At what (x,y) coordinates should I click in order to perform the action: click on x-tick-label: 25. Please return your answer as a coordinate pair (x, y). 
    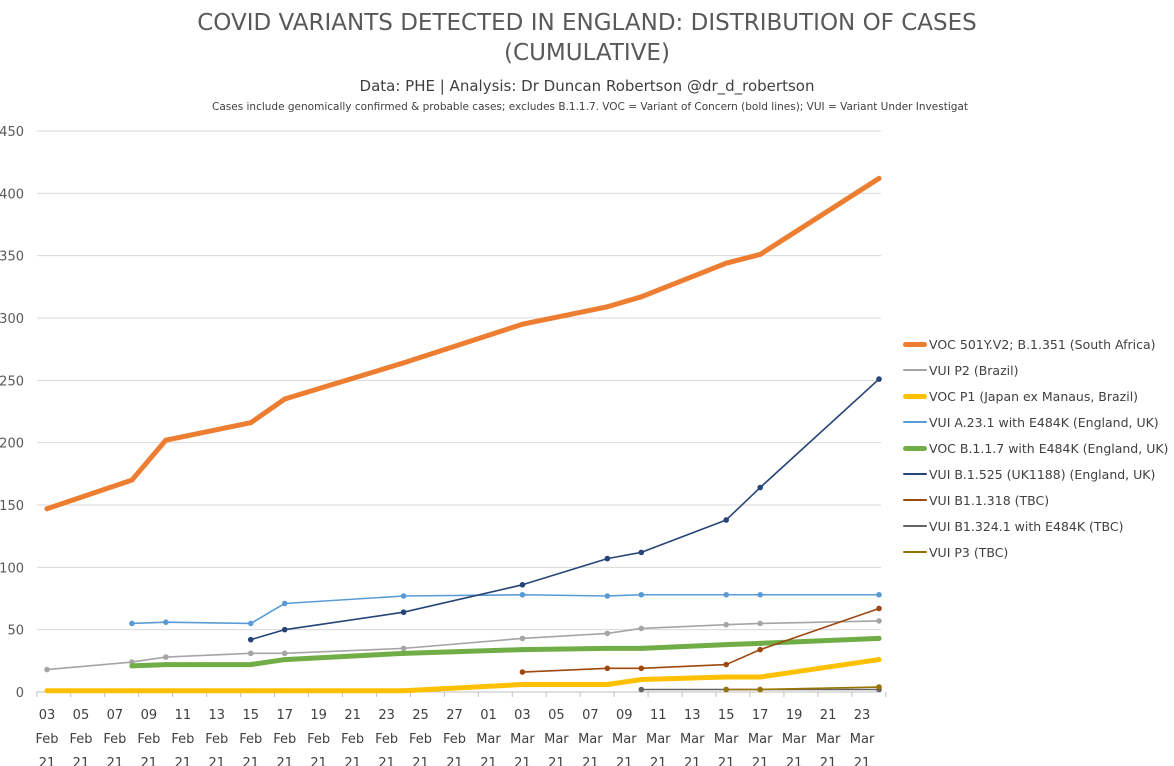
    Looking at the image, I should click on (420, 715).